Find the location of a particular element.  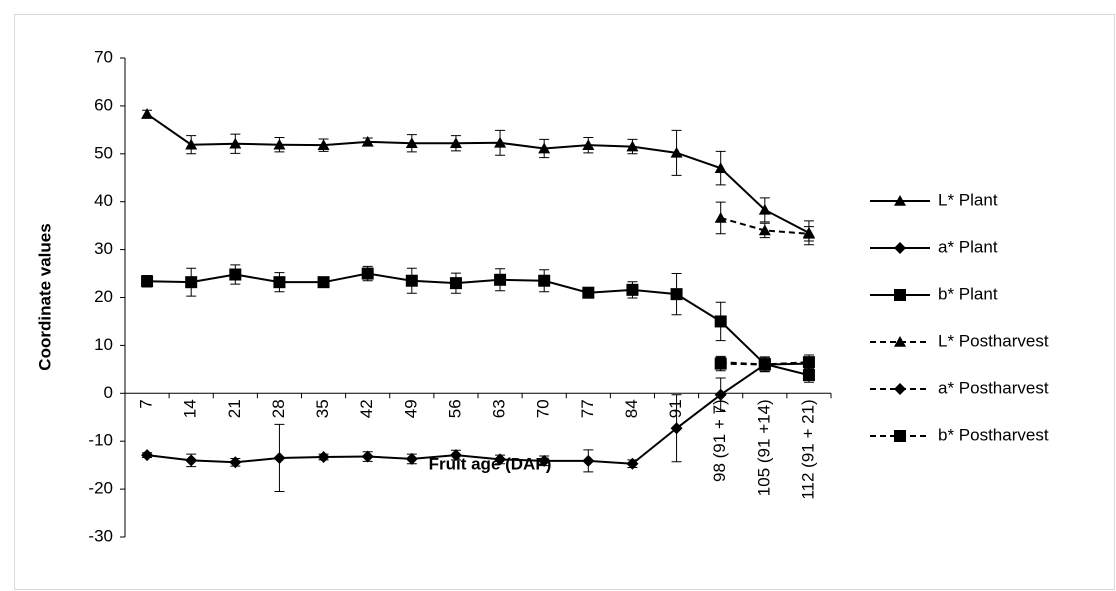

y-tick-label: 20 is located at coordinates (103, 296).